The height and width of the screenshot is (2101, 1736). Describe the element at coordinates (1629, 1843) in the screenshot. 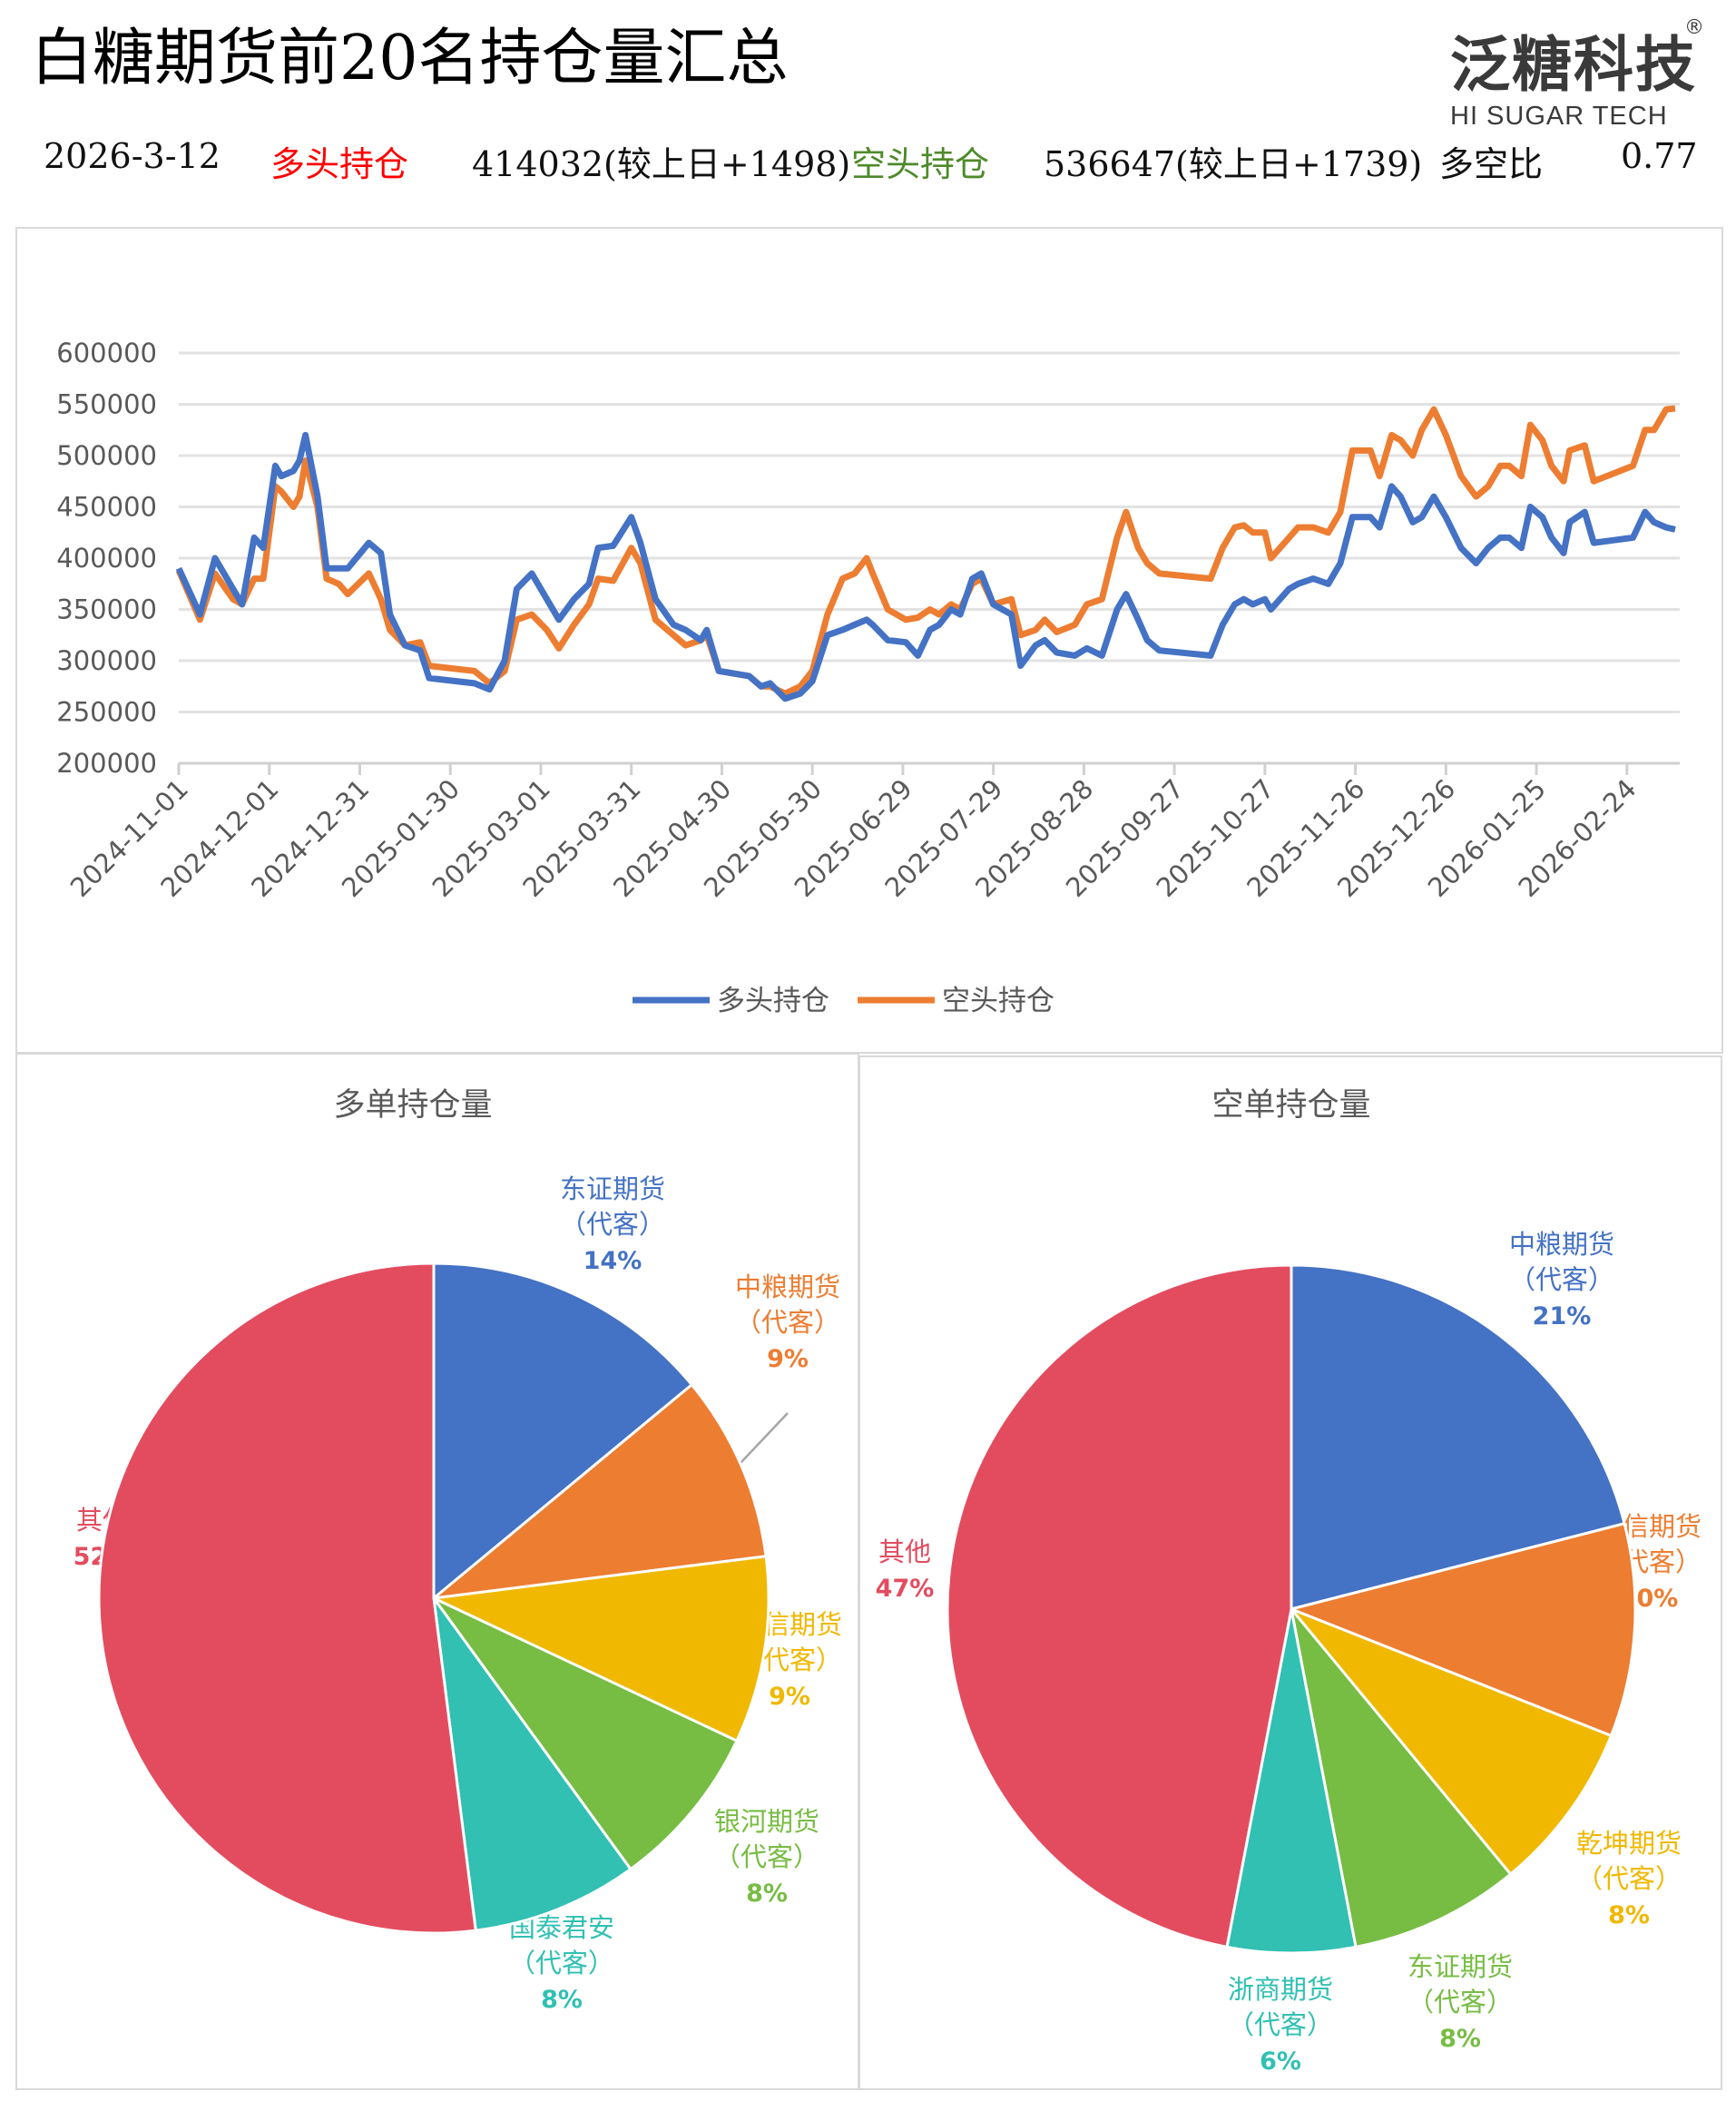

I see `slice-name: 乾坤期货` at that location.